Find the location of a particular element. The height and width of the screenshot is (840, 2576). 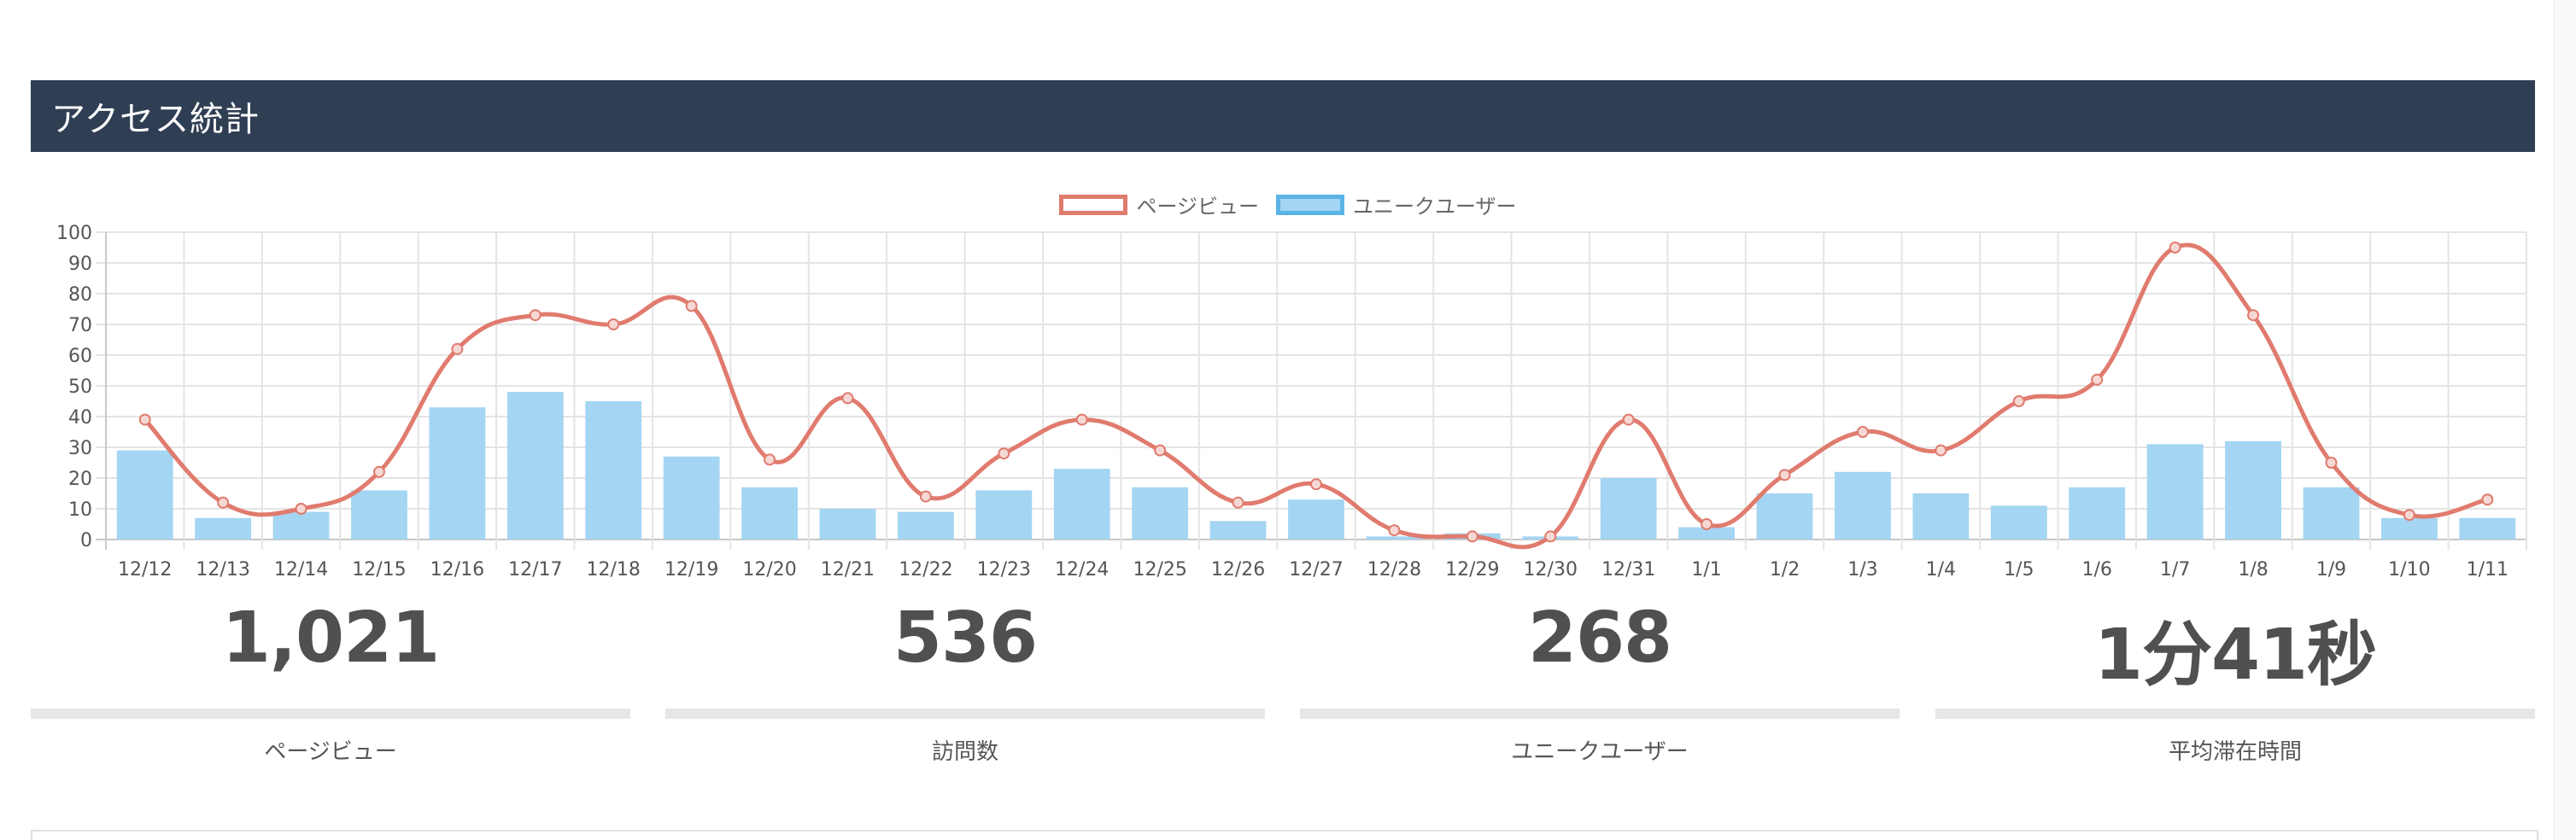

chart-legend: ページビュー ユニークユーザー is located at coordinates (1288, 204).